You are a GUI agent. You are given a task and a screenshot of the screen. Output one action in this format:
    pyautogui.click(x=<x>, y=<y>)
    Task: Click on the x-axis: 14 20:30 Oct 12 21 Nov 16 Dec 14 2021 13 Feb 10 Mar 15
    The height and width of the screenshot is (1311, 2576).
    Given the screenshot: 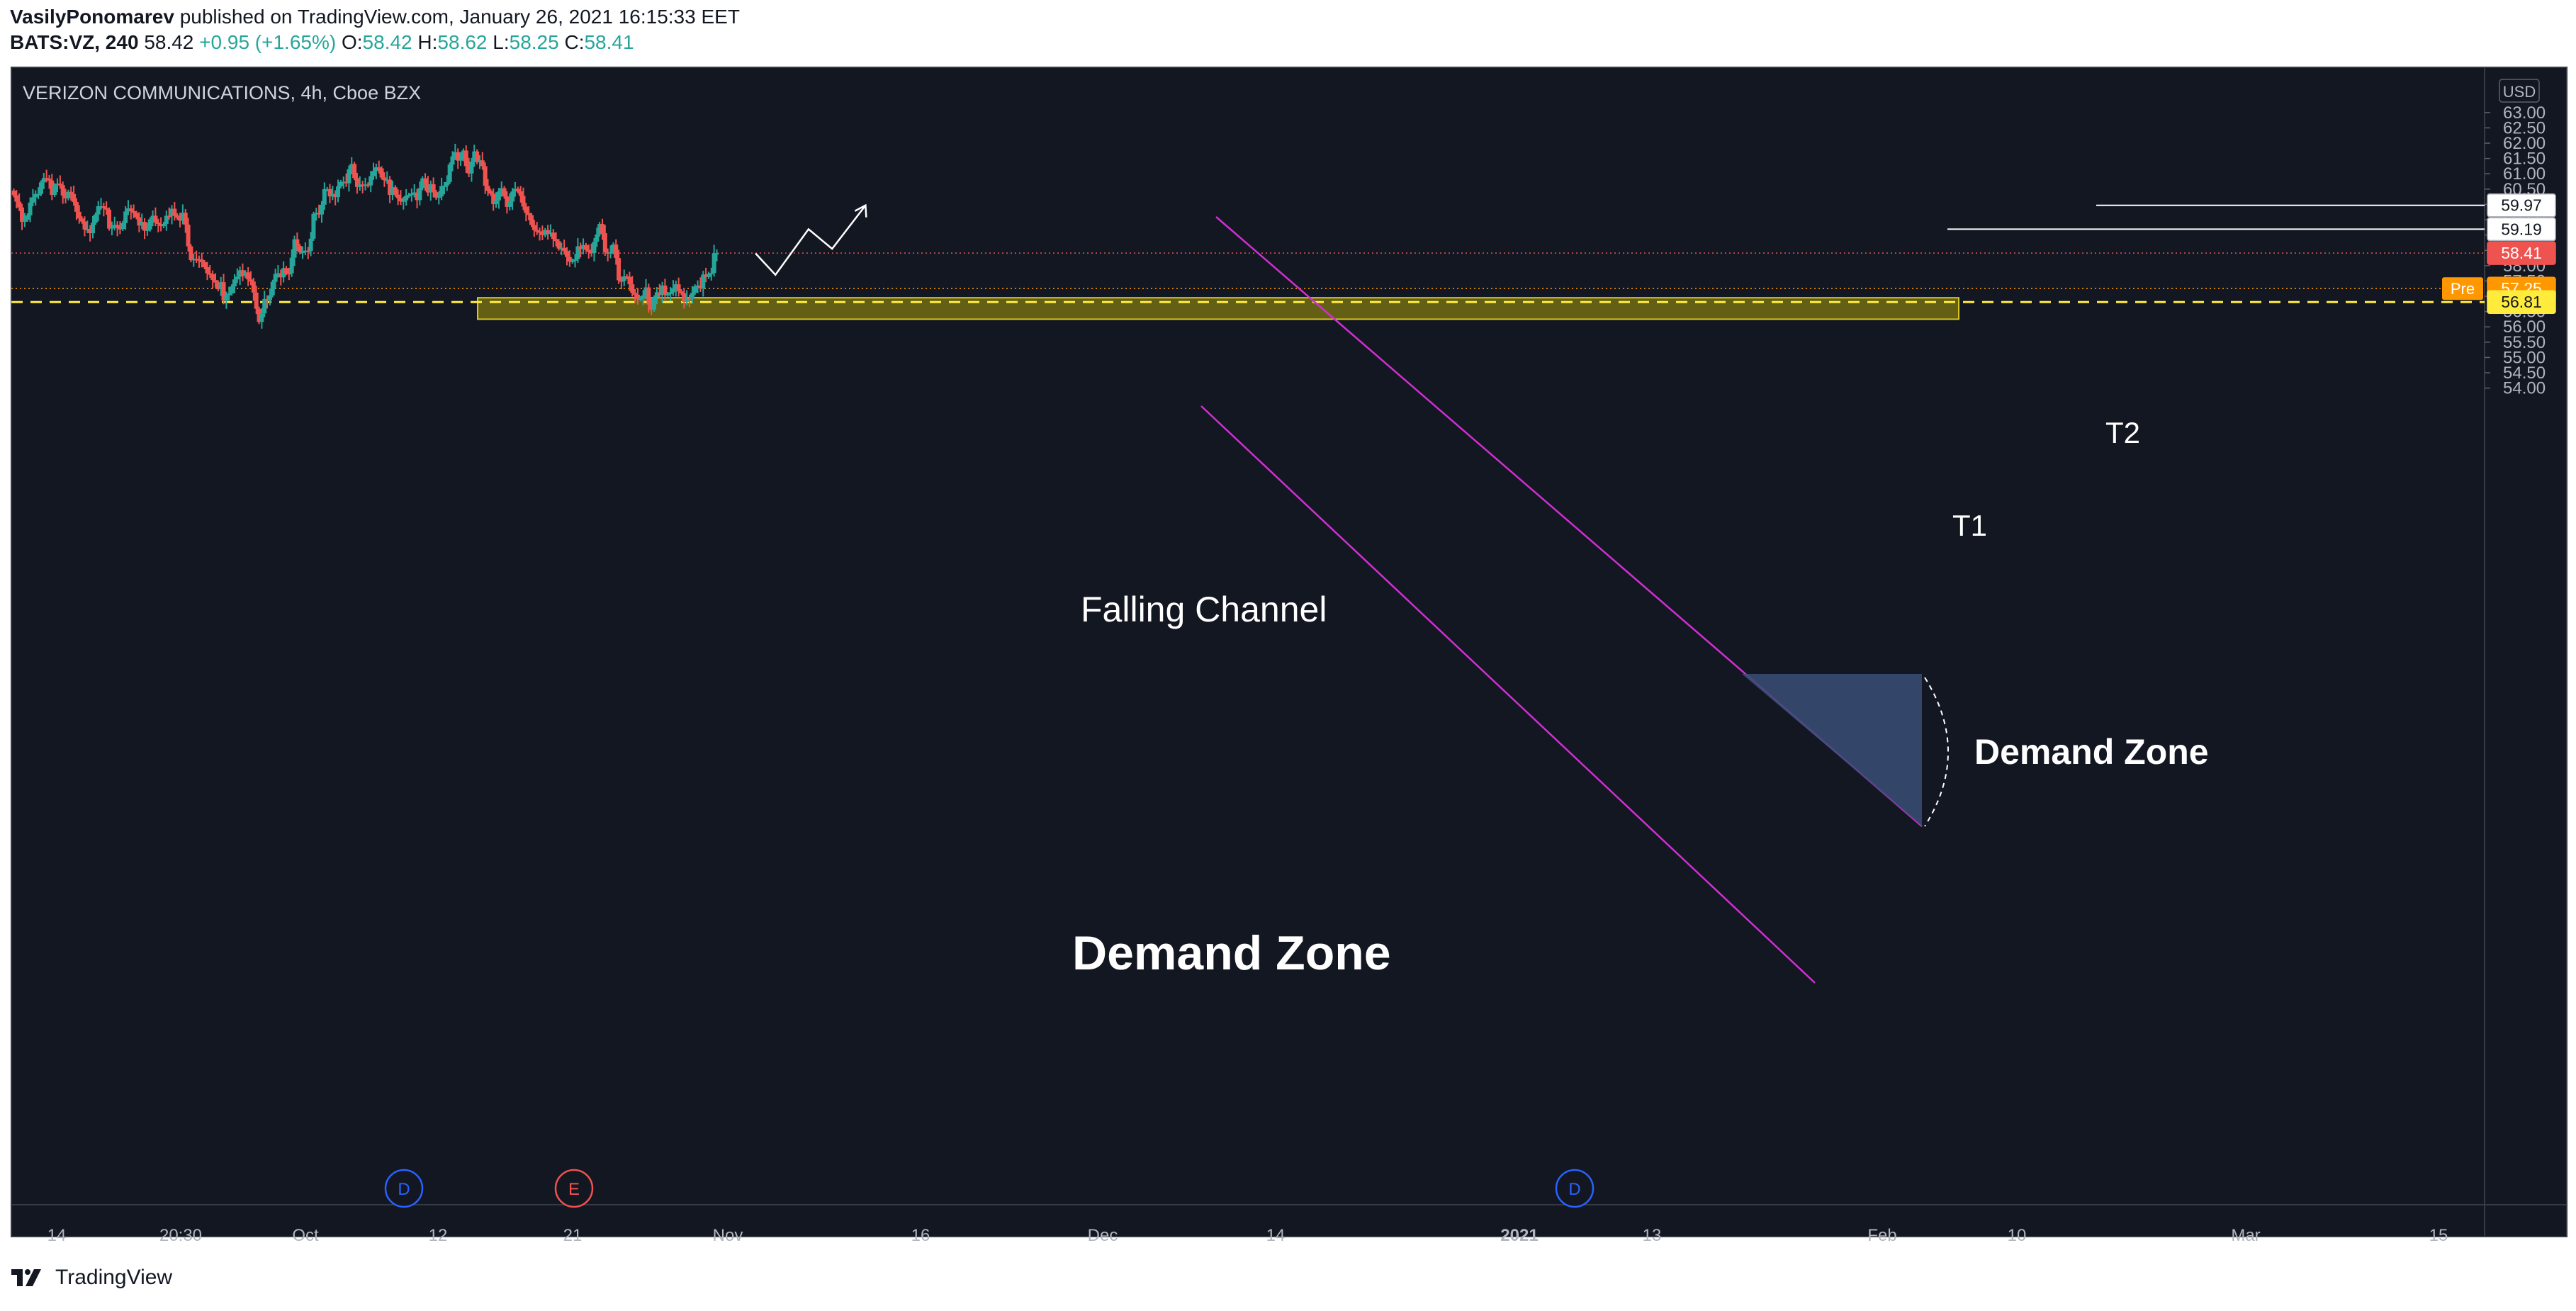 What is the action you would take?
    pyautogui.click(x=1247, y=1235)
    